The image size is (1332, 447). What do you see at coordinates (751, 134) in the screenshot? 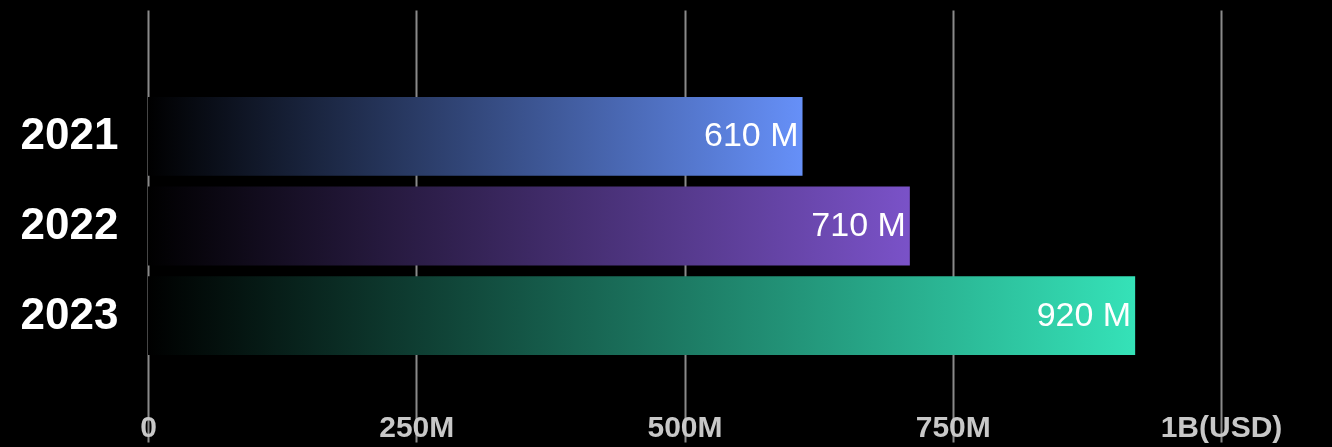
I see `data-label: 610 M` at bounding box center [751, 134].